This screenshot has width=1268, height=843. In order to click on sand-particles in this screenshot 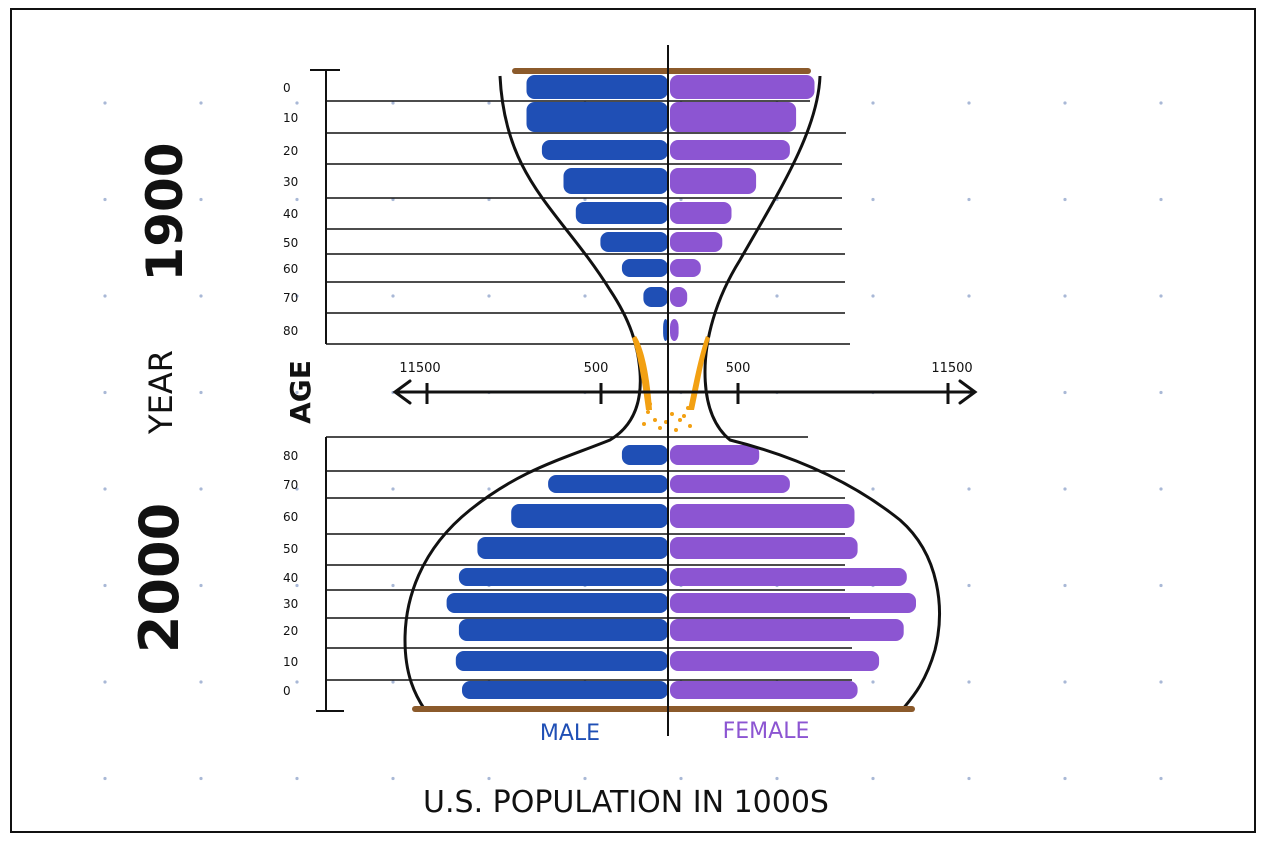, I will do `click(667, 417)`.